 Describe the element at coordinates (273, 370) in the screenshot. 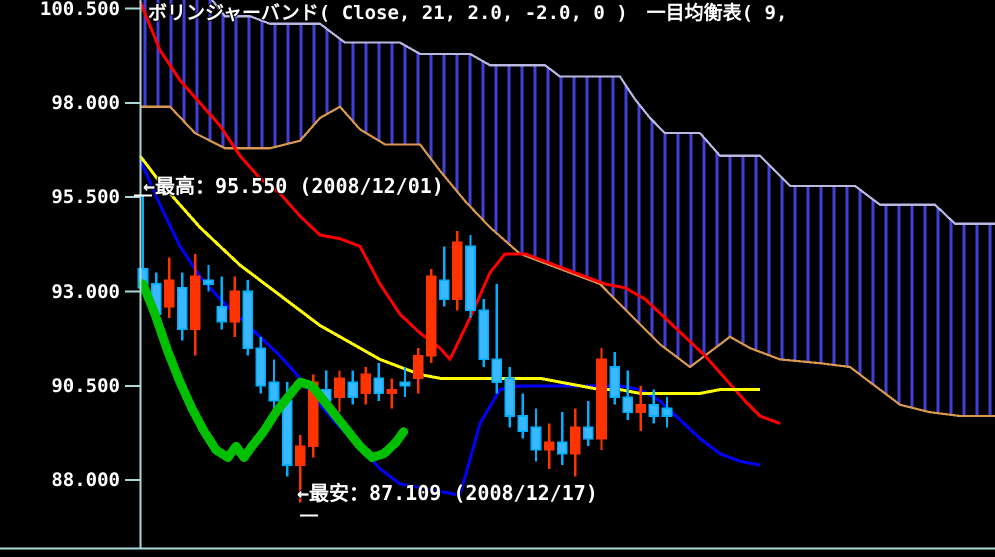

I see `green-line-series` at that location.